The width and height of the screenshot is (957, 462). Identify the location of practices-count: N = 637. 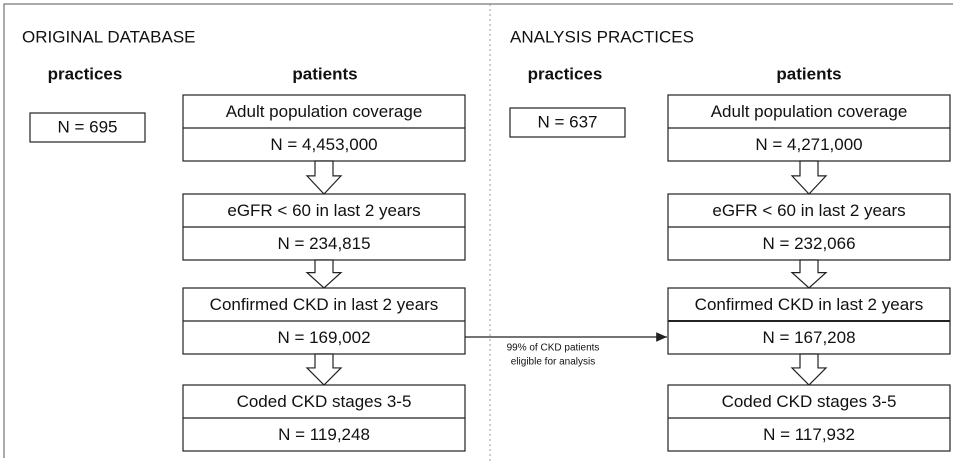
(567, 121).